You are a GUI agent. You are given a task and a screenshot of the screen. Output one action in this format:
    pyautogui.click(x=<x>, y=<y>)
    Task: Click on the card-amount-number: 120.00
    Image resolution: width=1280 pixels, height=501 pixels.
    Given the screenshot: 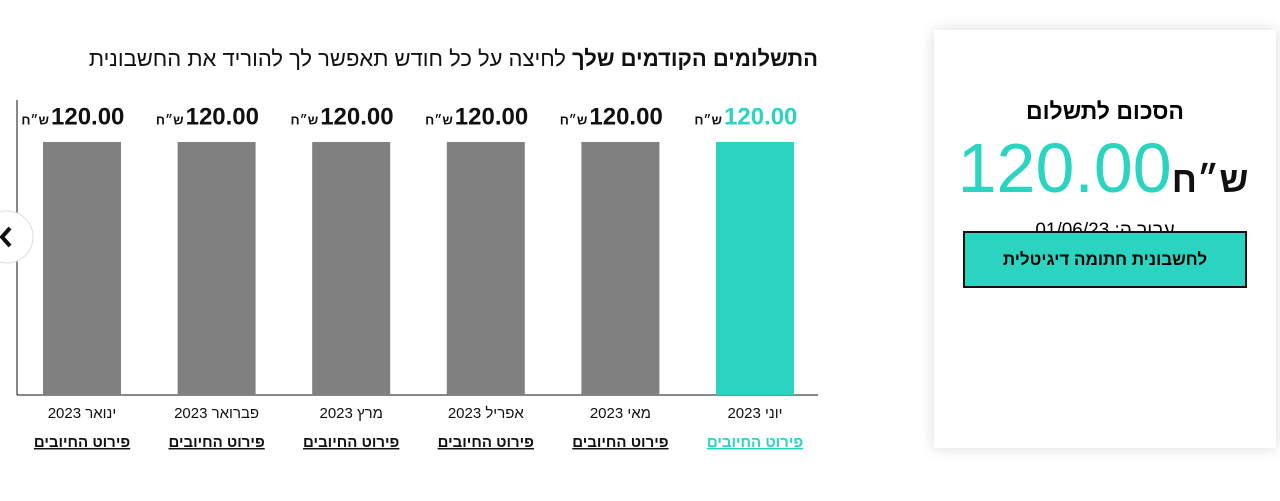 What is the action you would take?
    pyautogui.click(x=1064, y=168)
    